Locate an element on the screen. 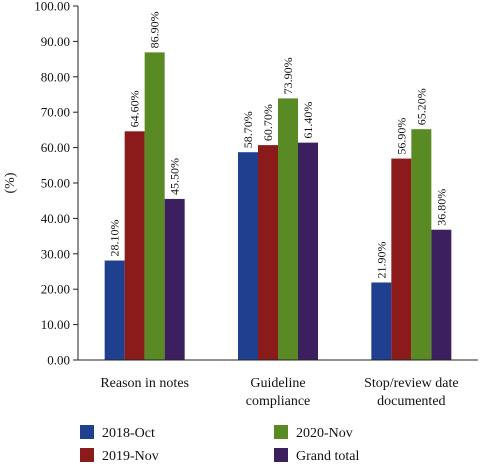  y-tick-label: 70.00 is located at coordinates (55, 112).